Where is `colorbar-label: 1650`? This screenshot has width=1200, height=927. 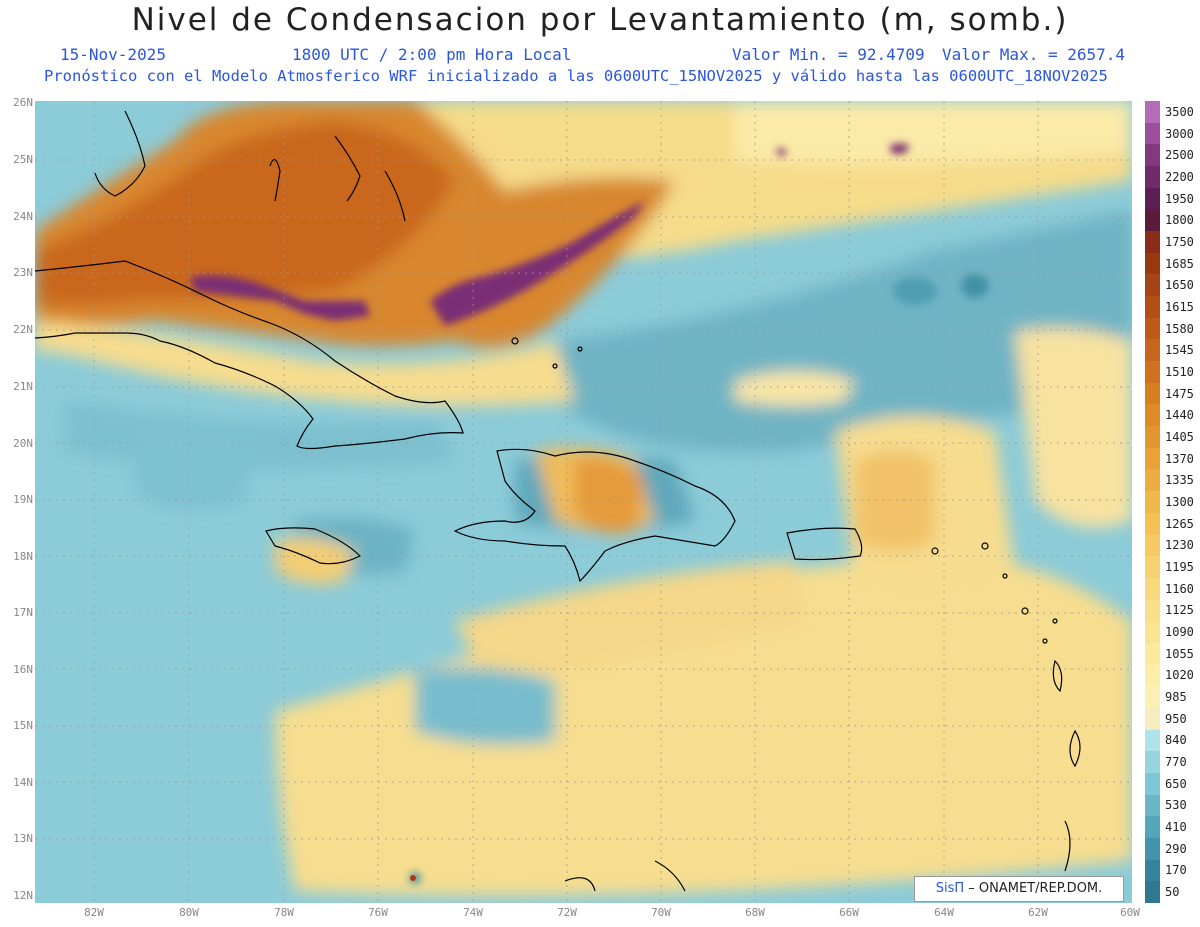
colorbar-label: 1650 is located at coordinates (1179, 285).